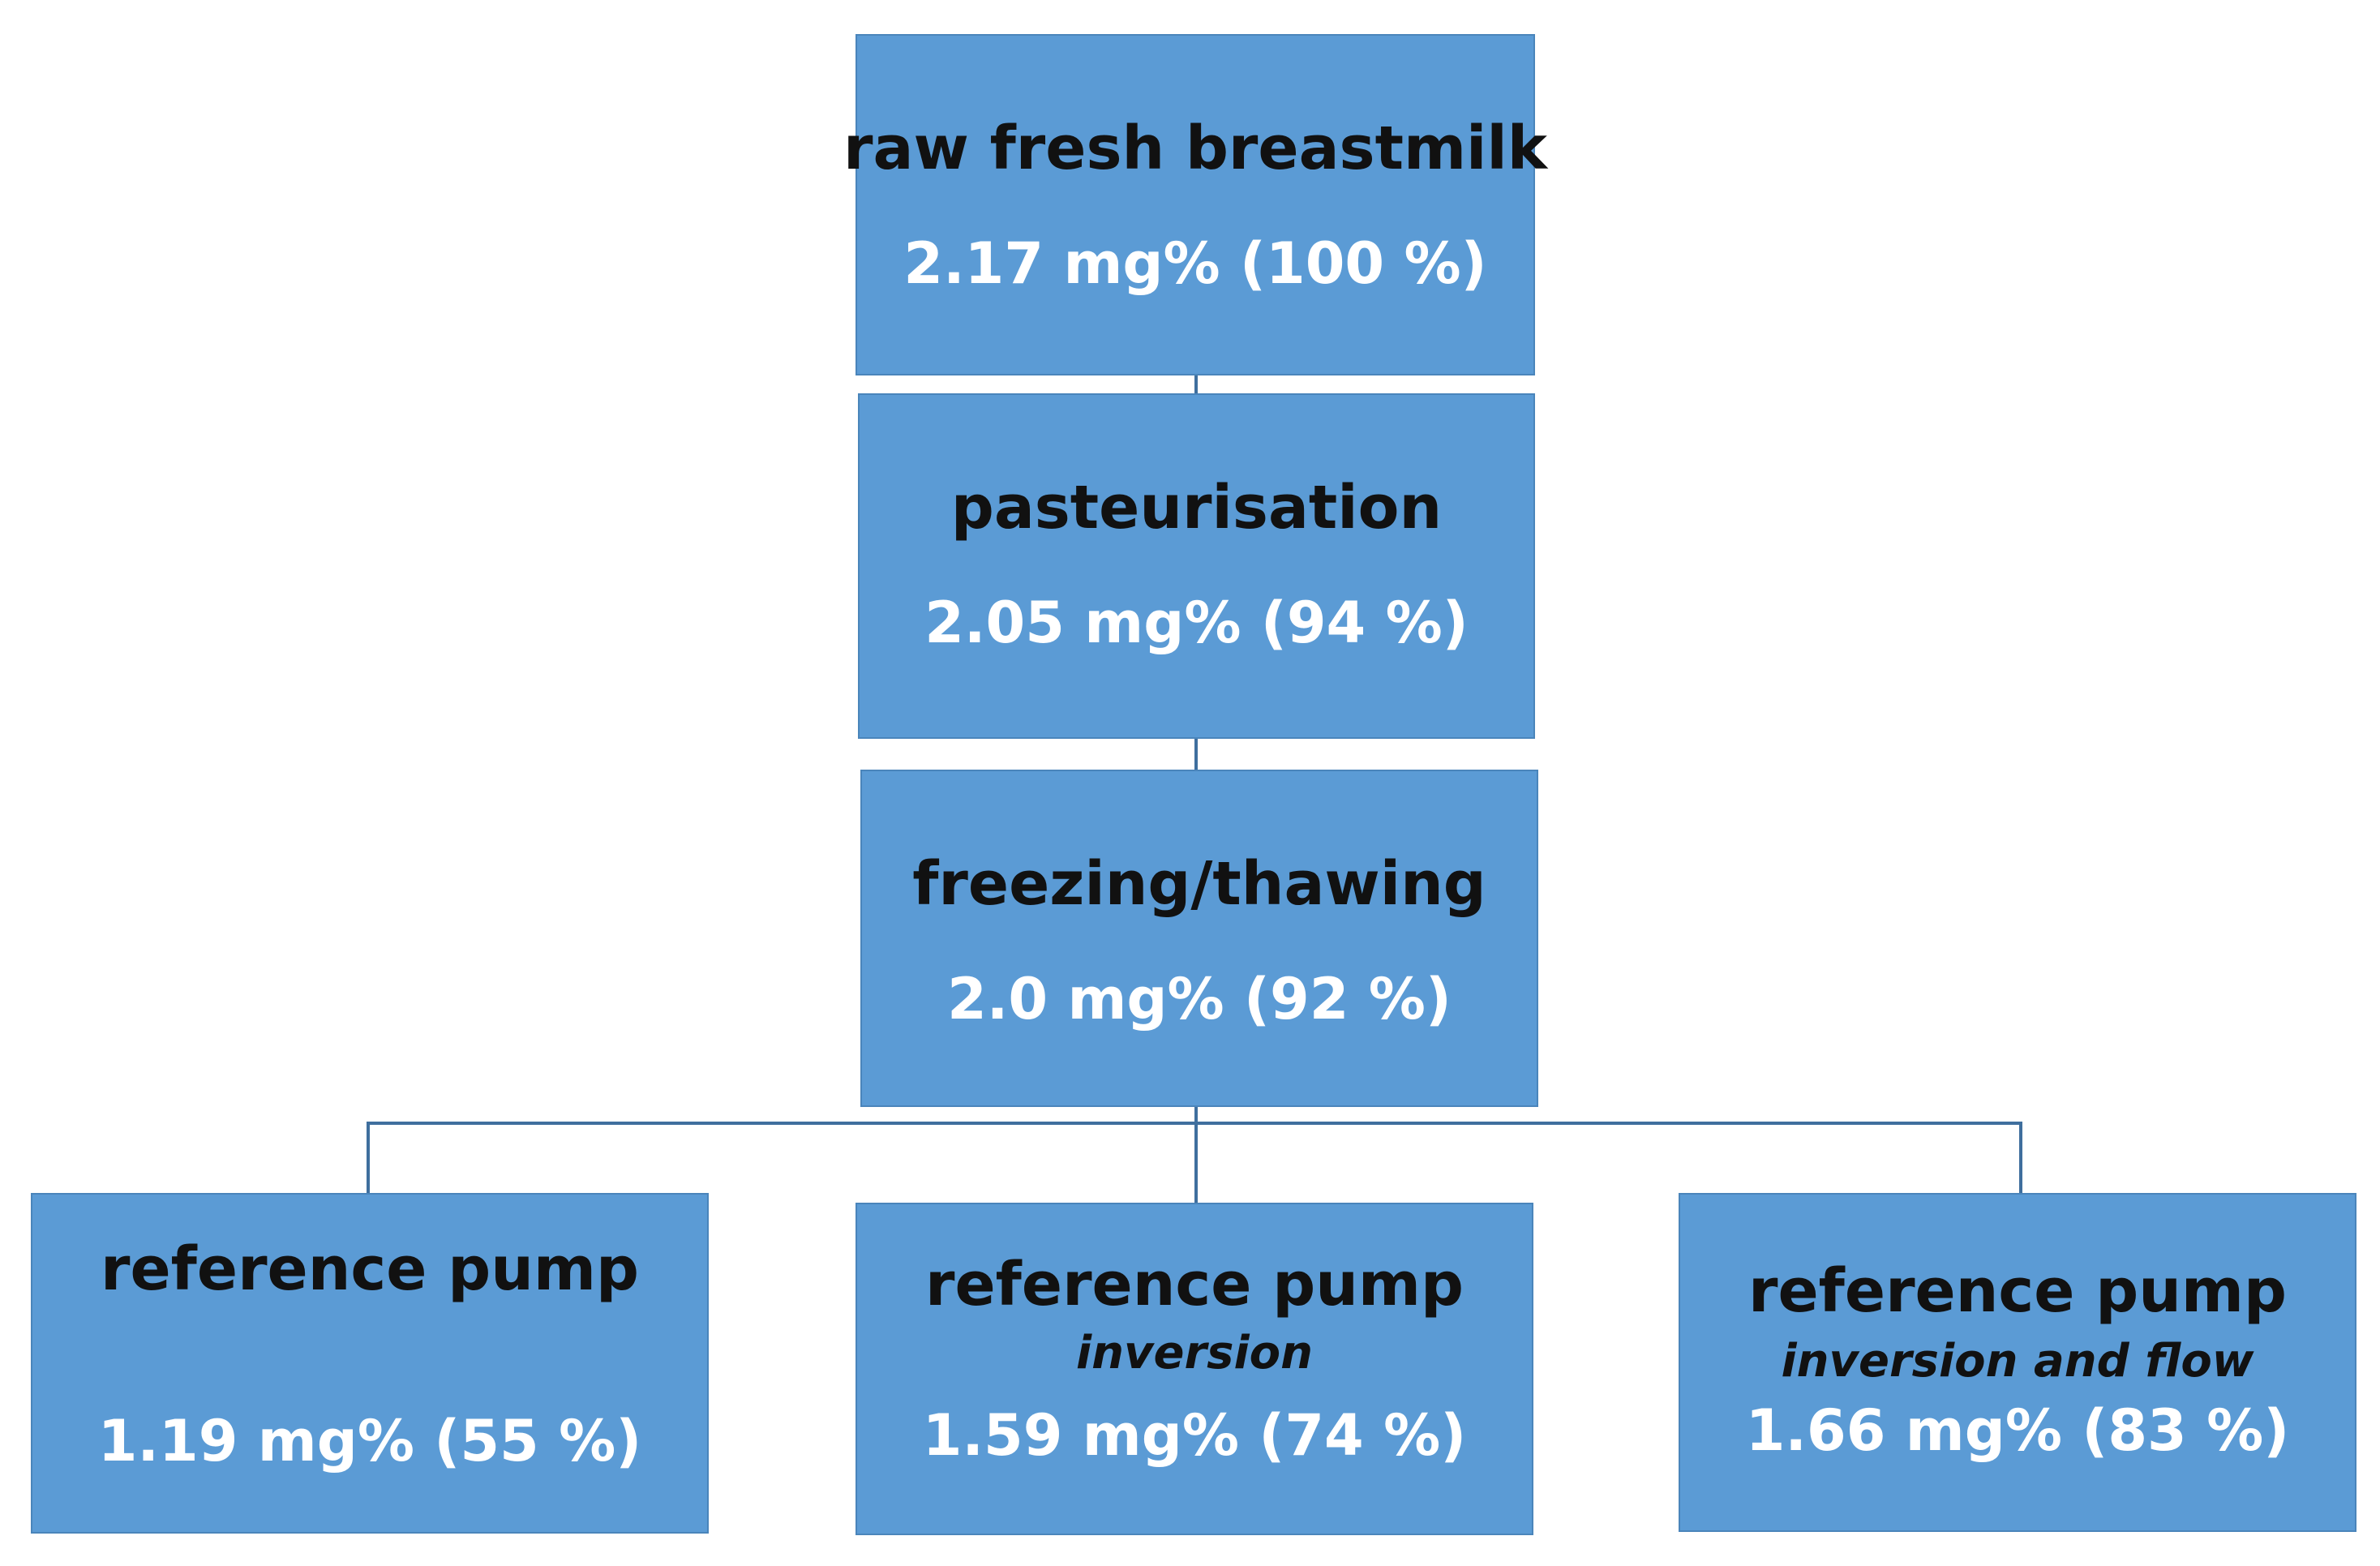 The height and width of the screenshot is (1566, 2380). What do you see at coordinates (1199, 884) in the screenshot?
I see `node-title: freezing/thawing` at bounding box center [1199, 884].